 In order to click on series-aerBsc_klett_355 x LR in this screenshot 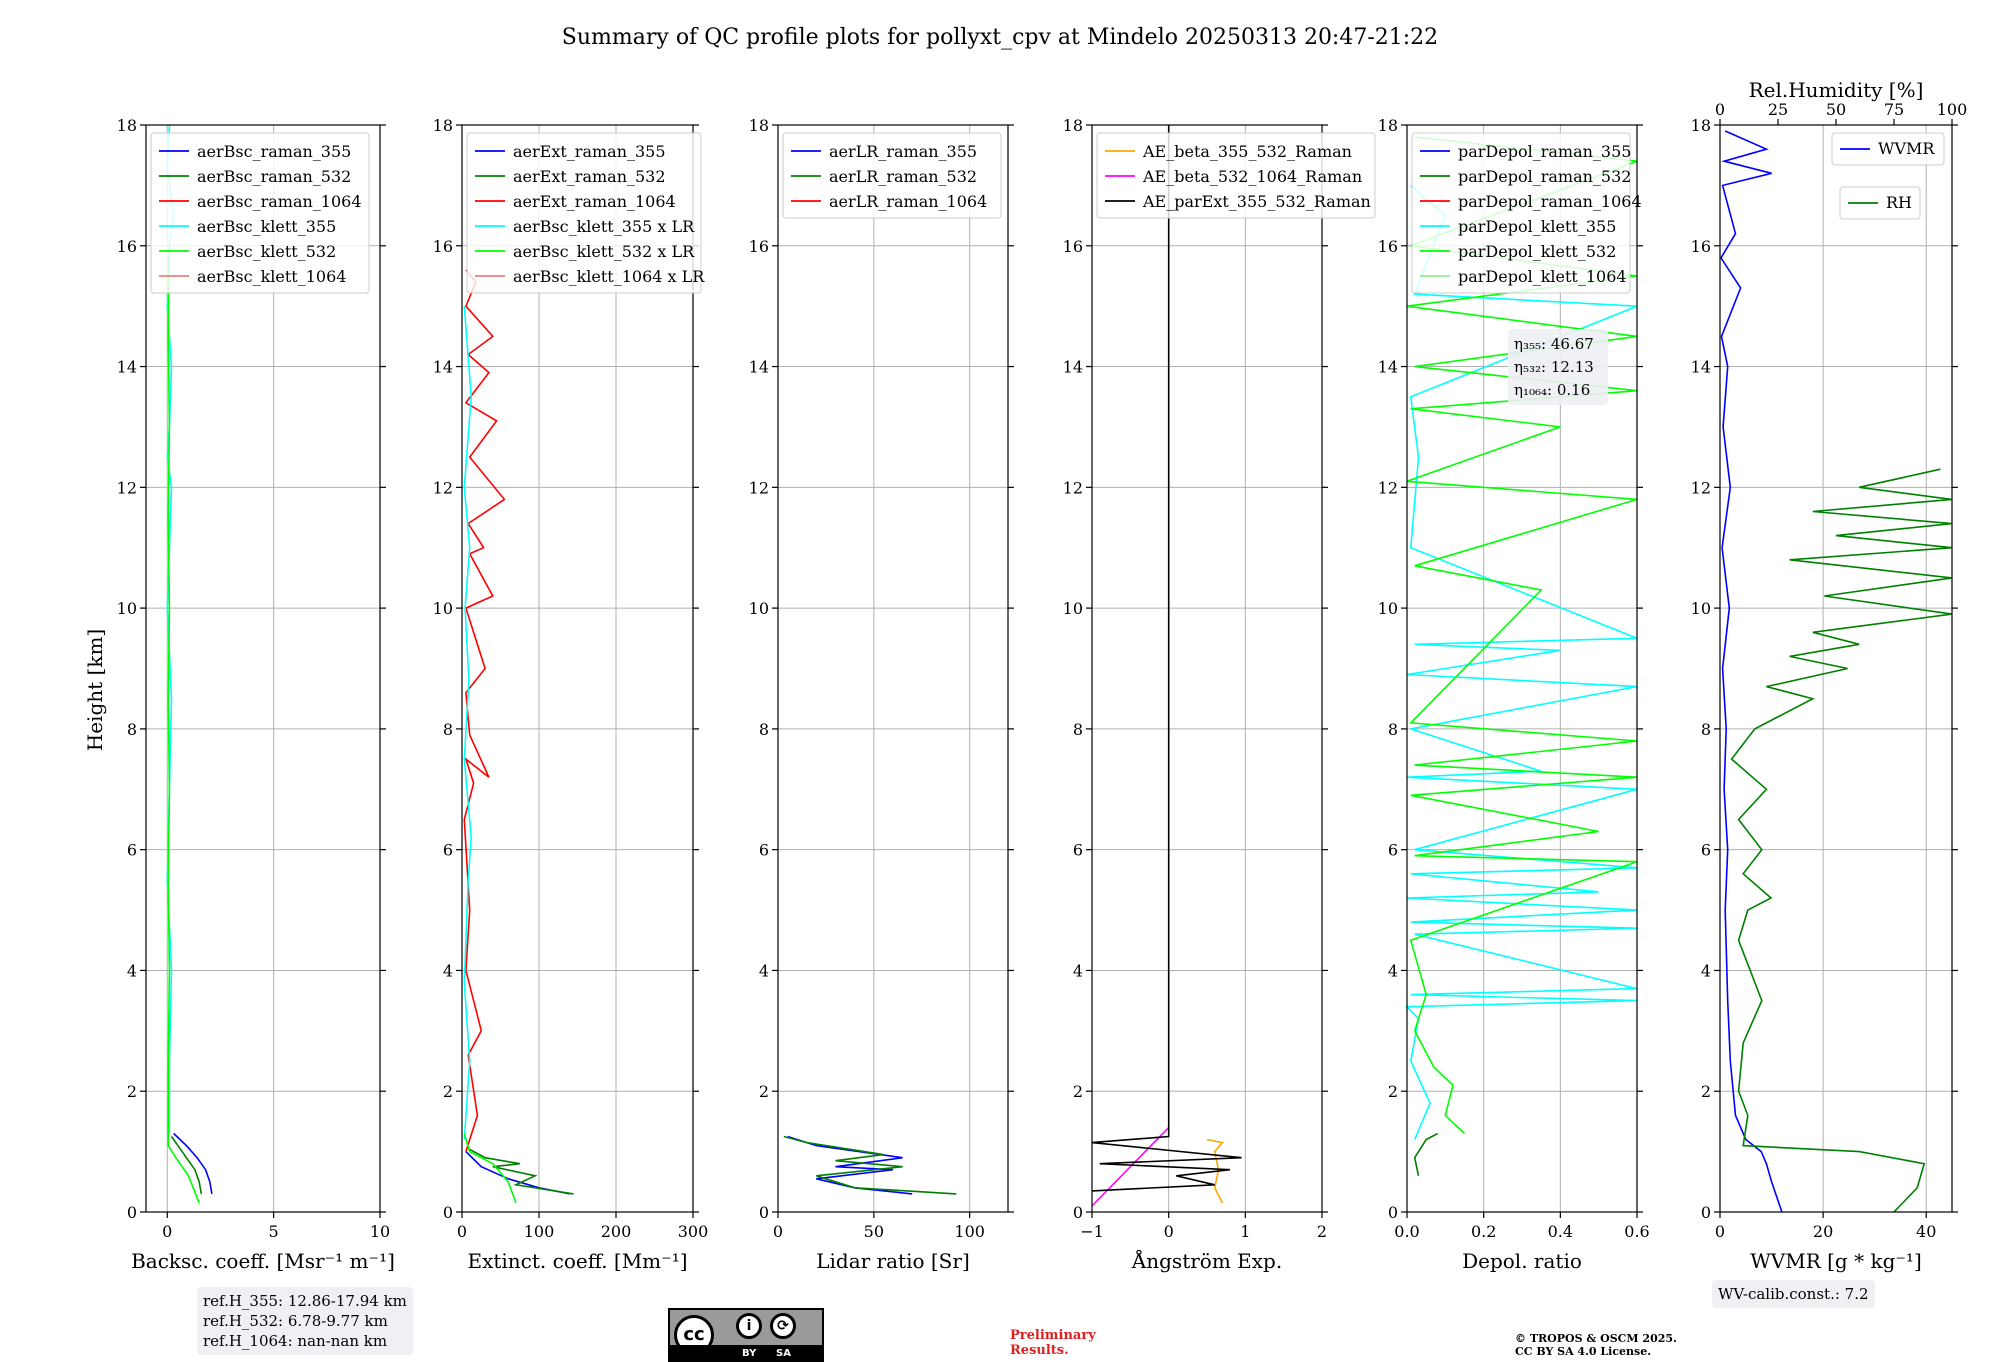, I will do `click(468, 723)`.